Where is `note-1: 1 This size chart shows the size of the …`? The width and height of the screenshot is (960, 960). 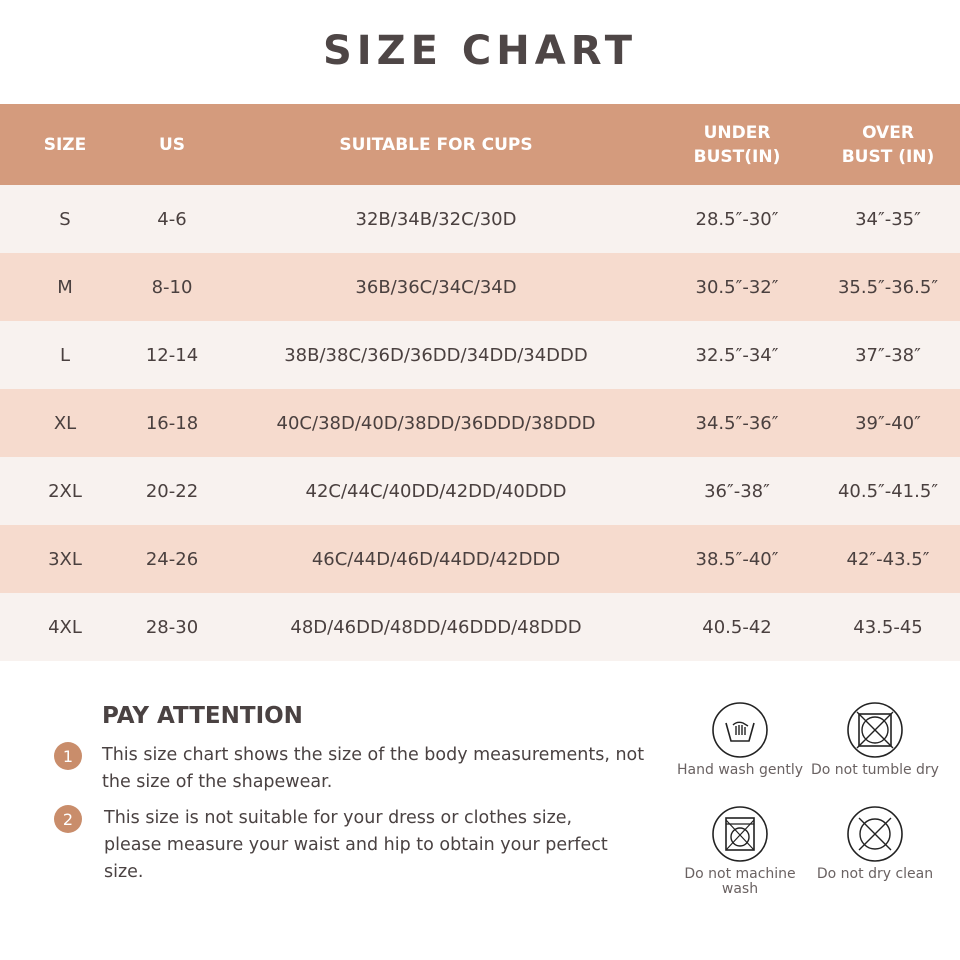
note-1: 1 This size chart shows the size of the … is located at coordinates (354, 769).